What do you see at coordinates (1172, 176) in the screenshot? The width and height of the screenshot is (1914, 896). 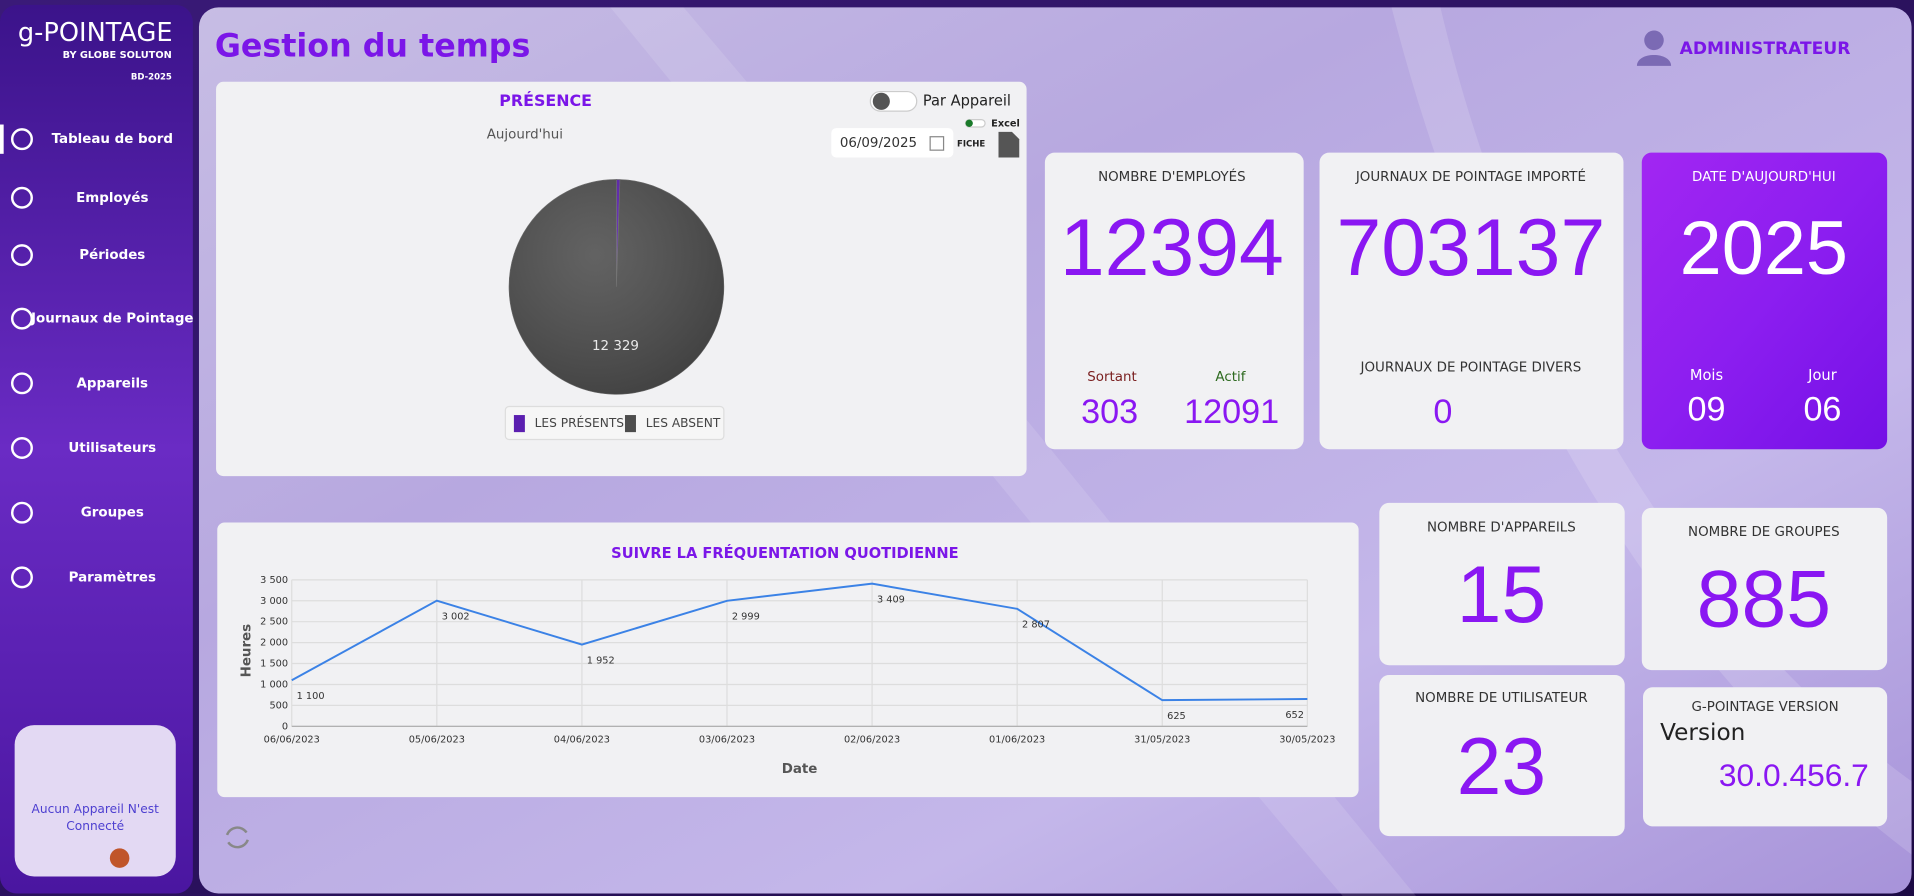 I see `card-title: NOMBRE D'EMPLOYÉS` at bounding box center [1172, 176].